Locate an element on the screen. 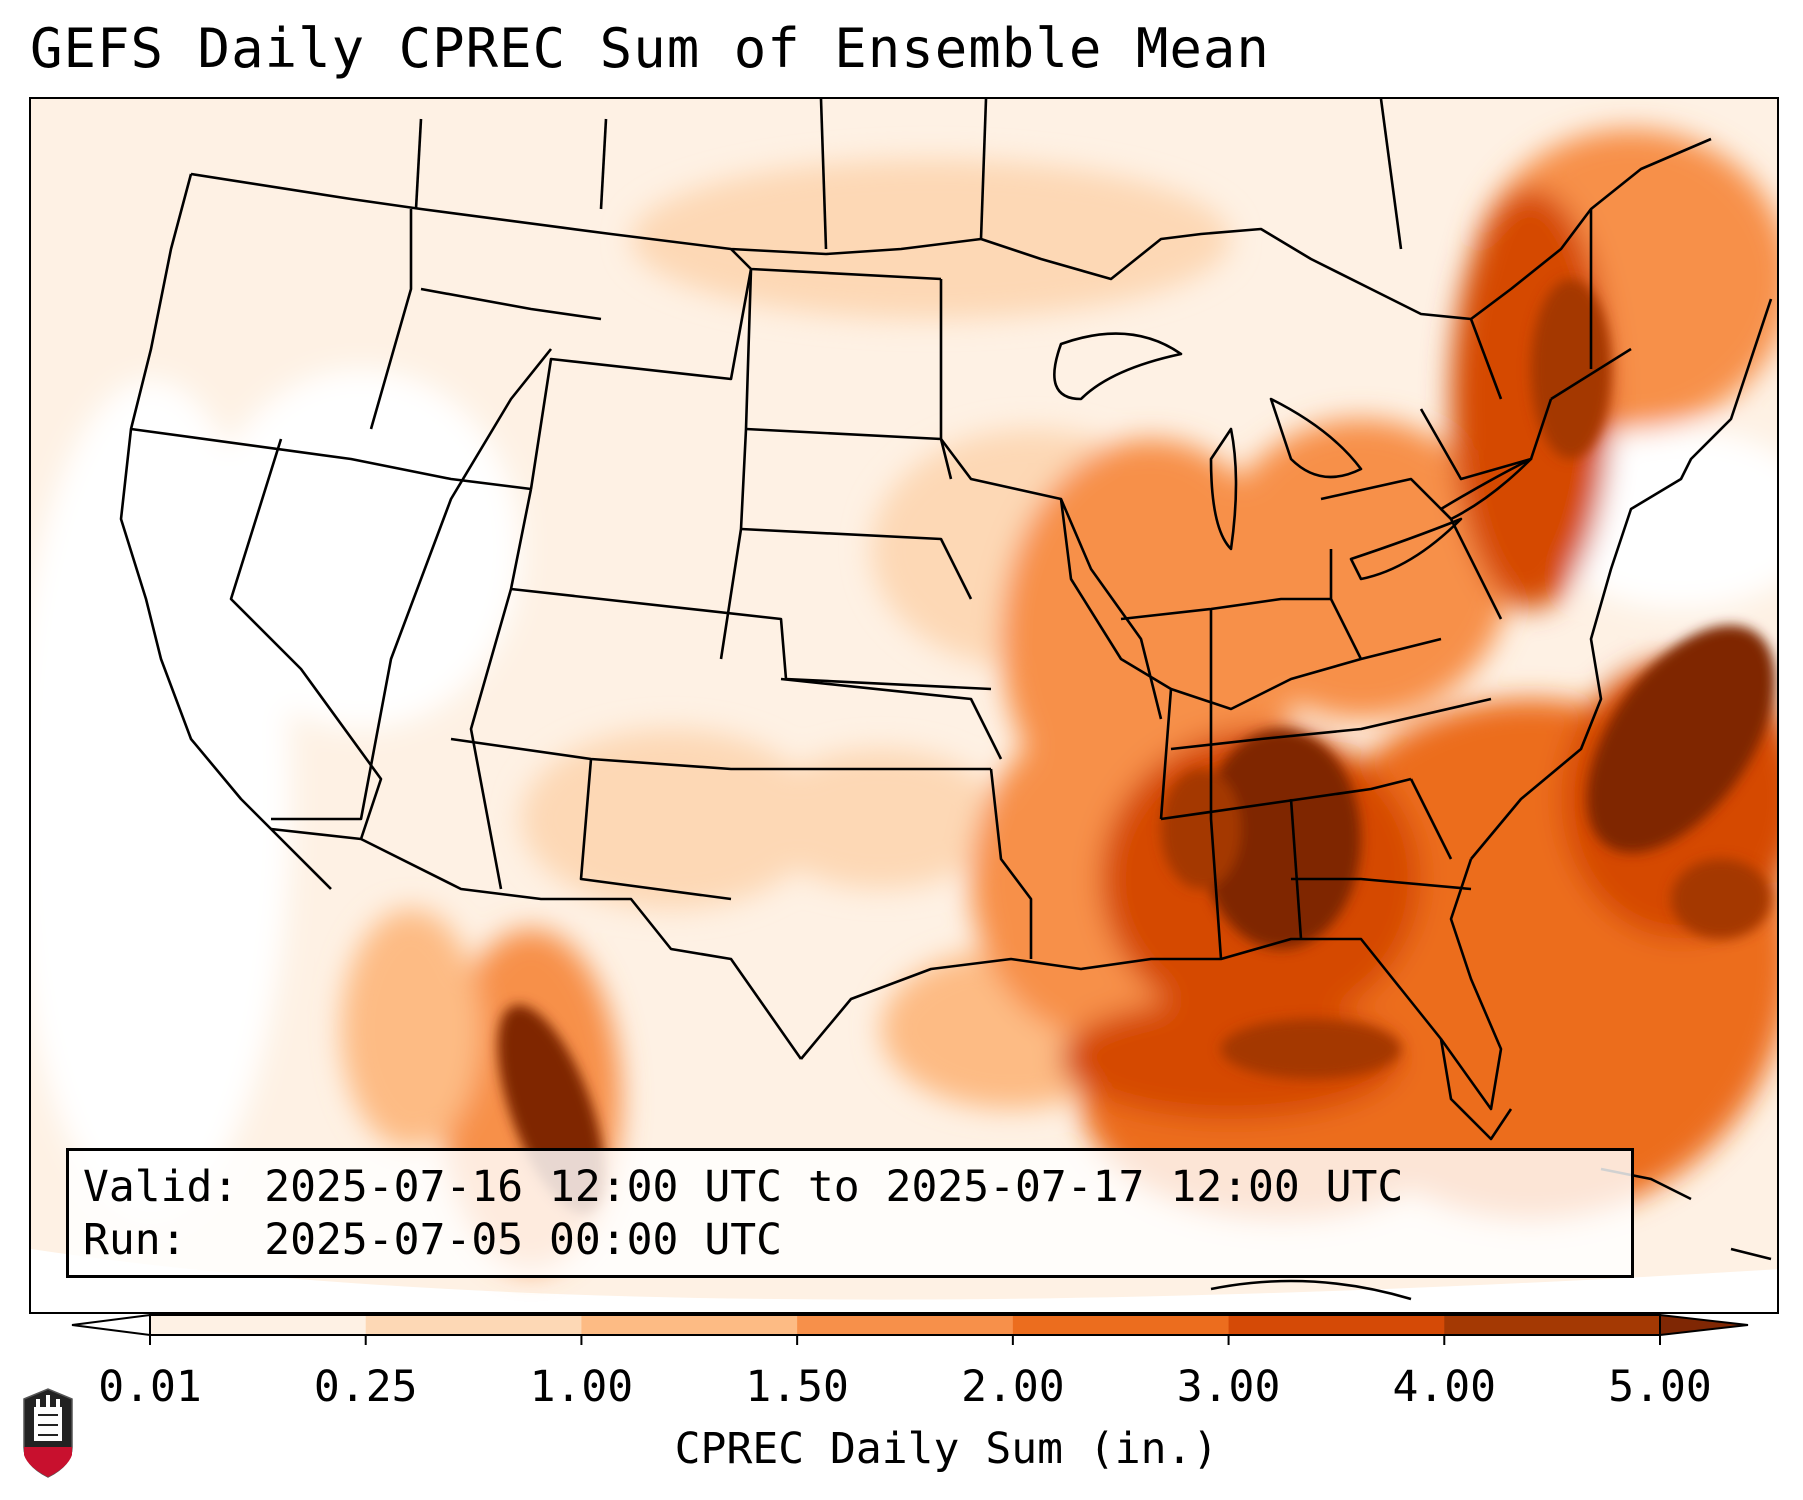 The image size is (1803, 1500). colorbar-tick-label: 1.00 is located at coordinates (581, 1387).